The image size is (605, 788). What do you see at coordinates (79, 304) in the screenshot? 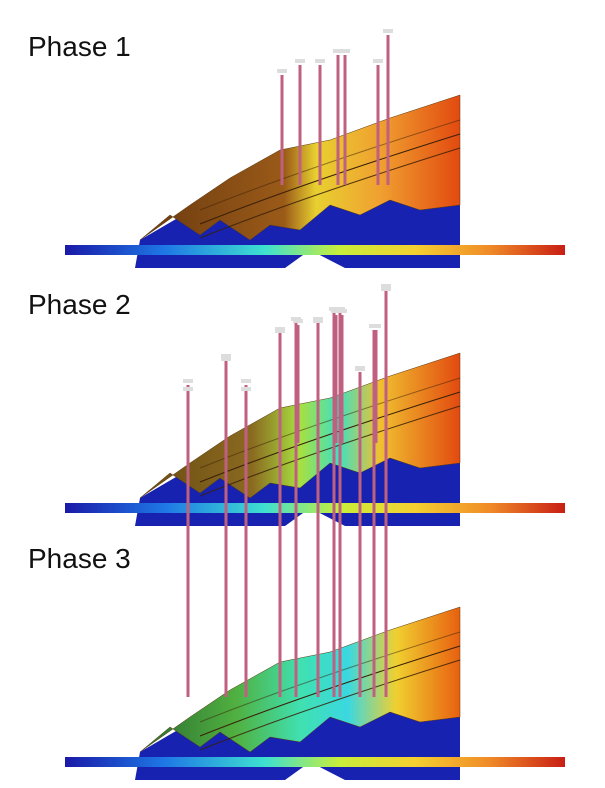
I see `phase-label: Phase 2` at bounding box center [79, 304].